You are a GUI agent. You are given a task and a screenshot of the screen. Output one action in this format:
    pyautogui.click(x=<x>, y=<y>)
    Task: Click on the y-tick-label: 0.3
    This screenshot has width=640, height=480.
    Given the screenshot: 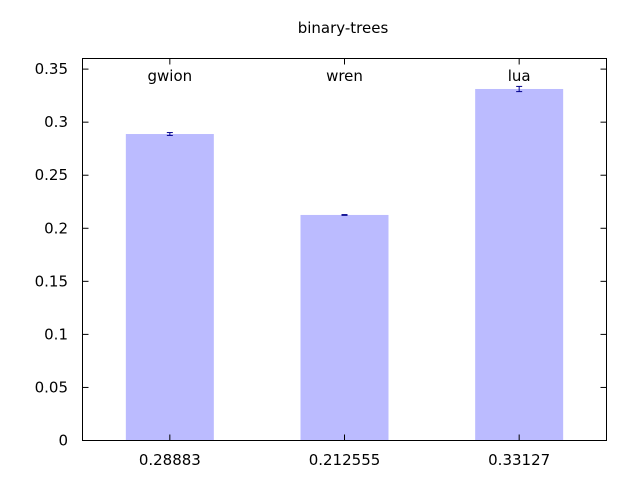 What is the action you would take?
    pyautogui.click(x=56, y=122)
    